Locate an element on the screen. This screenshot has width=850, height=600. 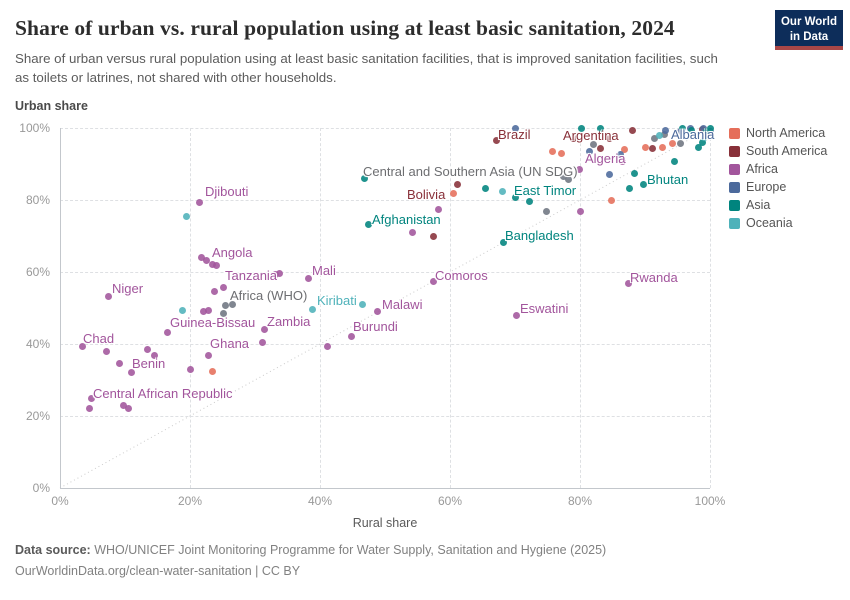
legend-item-oceania: Oceania is located at coordinates (778, 223).